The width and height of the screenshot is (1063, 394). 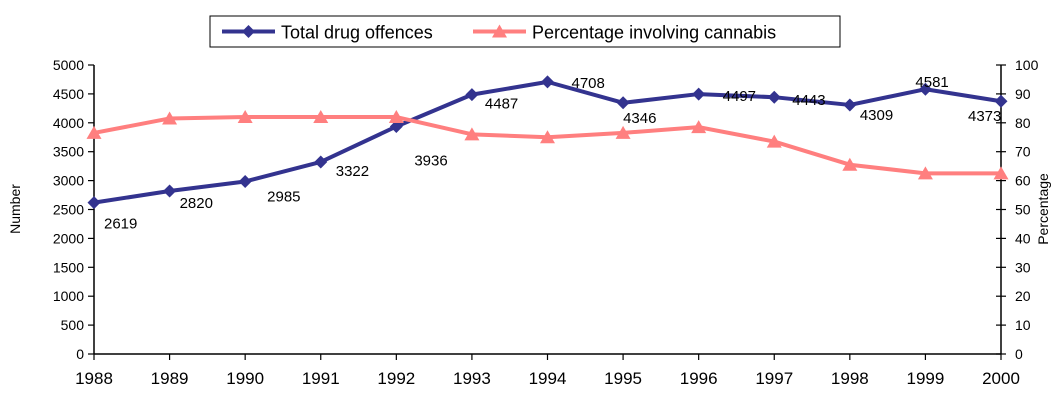 I want to click on y-tick-label: 5000, so click(x=68, y=65).